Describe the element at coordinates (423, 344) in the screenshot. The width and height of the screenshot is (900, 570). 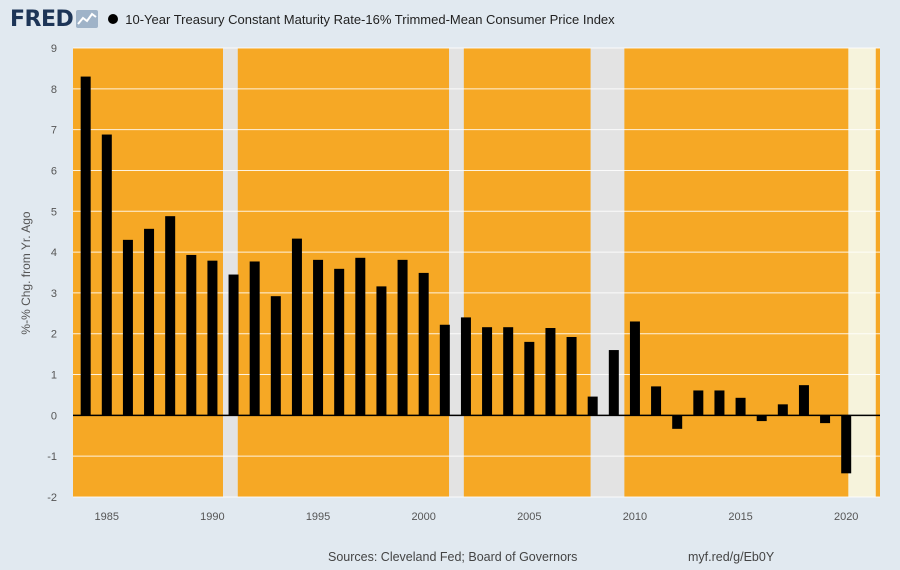
I see `bar-2000` at that location.